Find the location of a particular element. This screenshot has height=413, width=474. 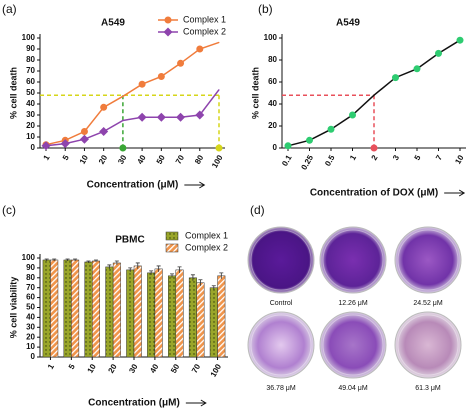

dish-caption: 12.26 μM is located at coordinates (352, 303).